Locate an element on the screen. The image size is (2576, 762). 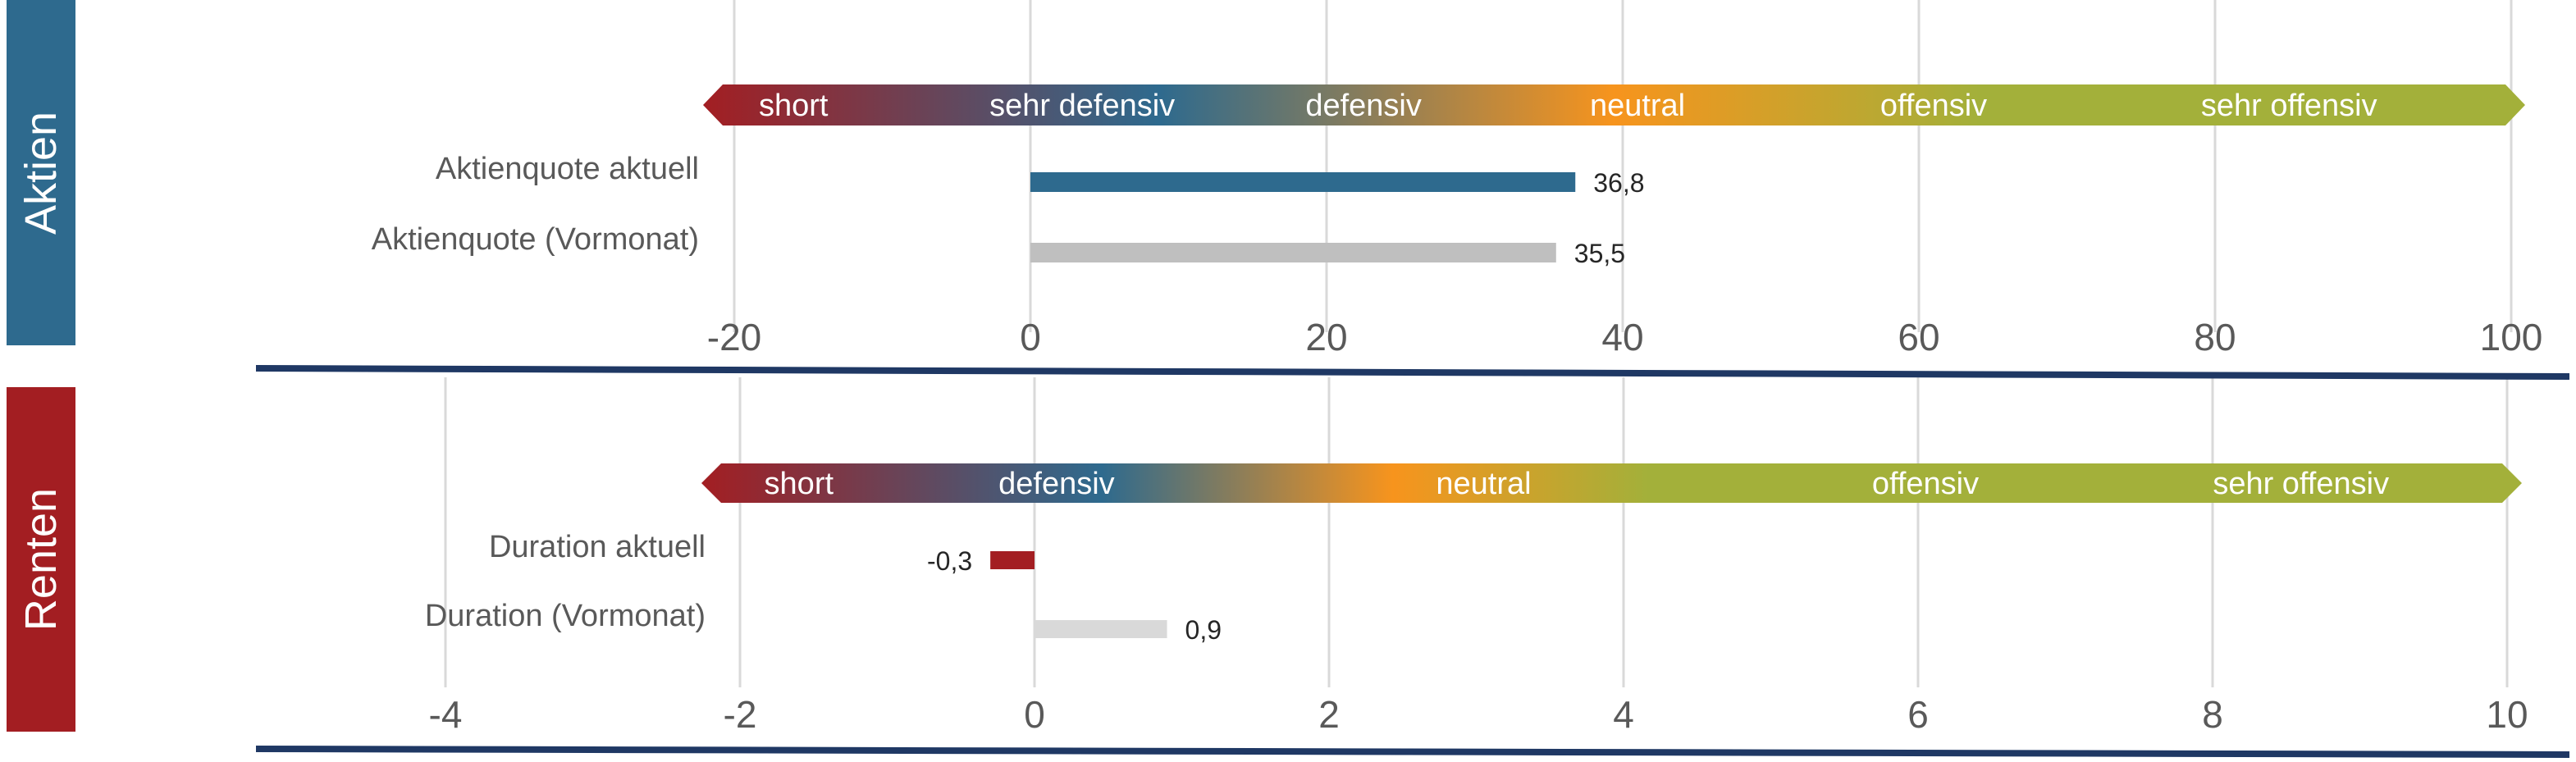
x-tick-label: 20 is located at coordinates (1326, 337).